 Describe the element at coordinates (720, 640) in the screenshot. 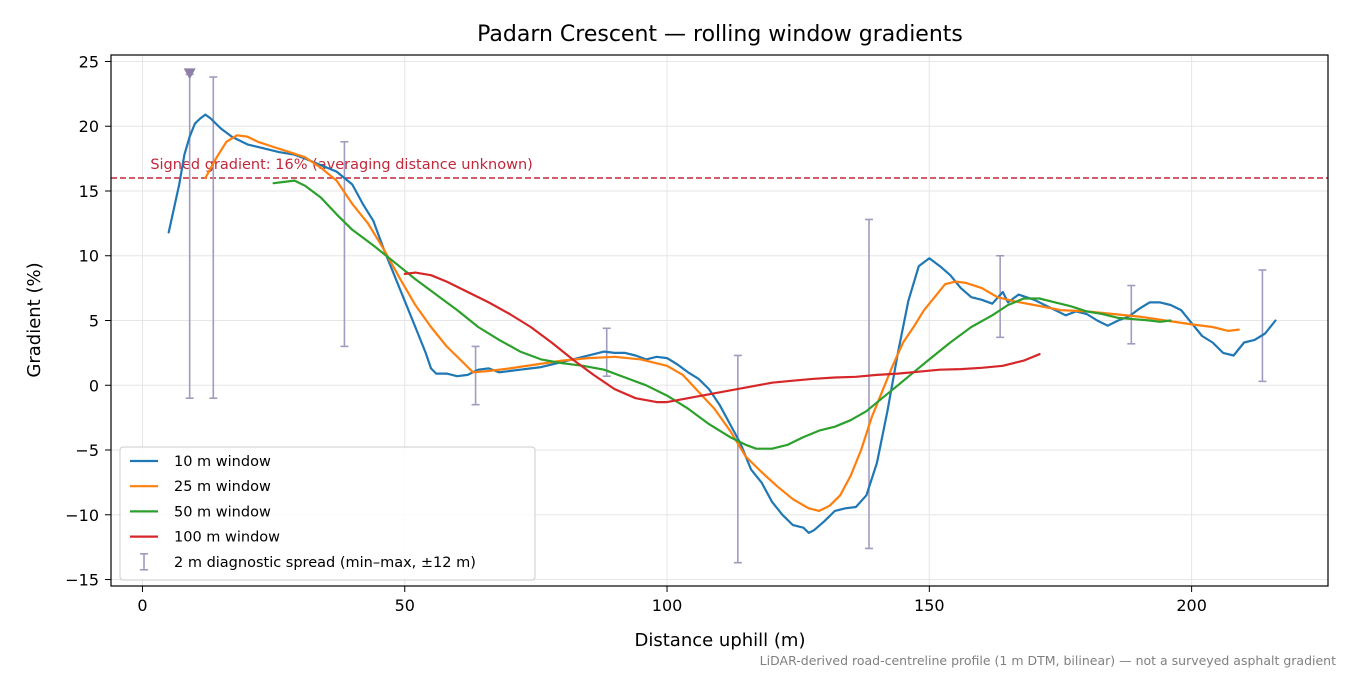

I see `x-axis-label: Distance uphill (m)` at that location.